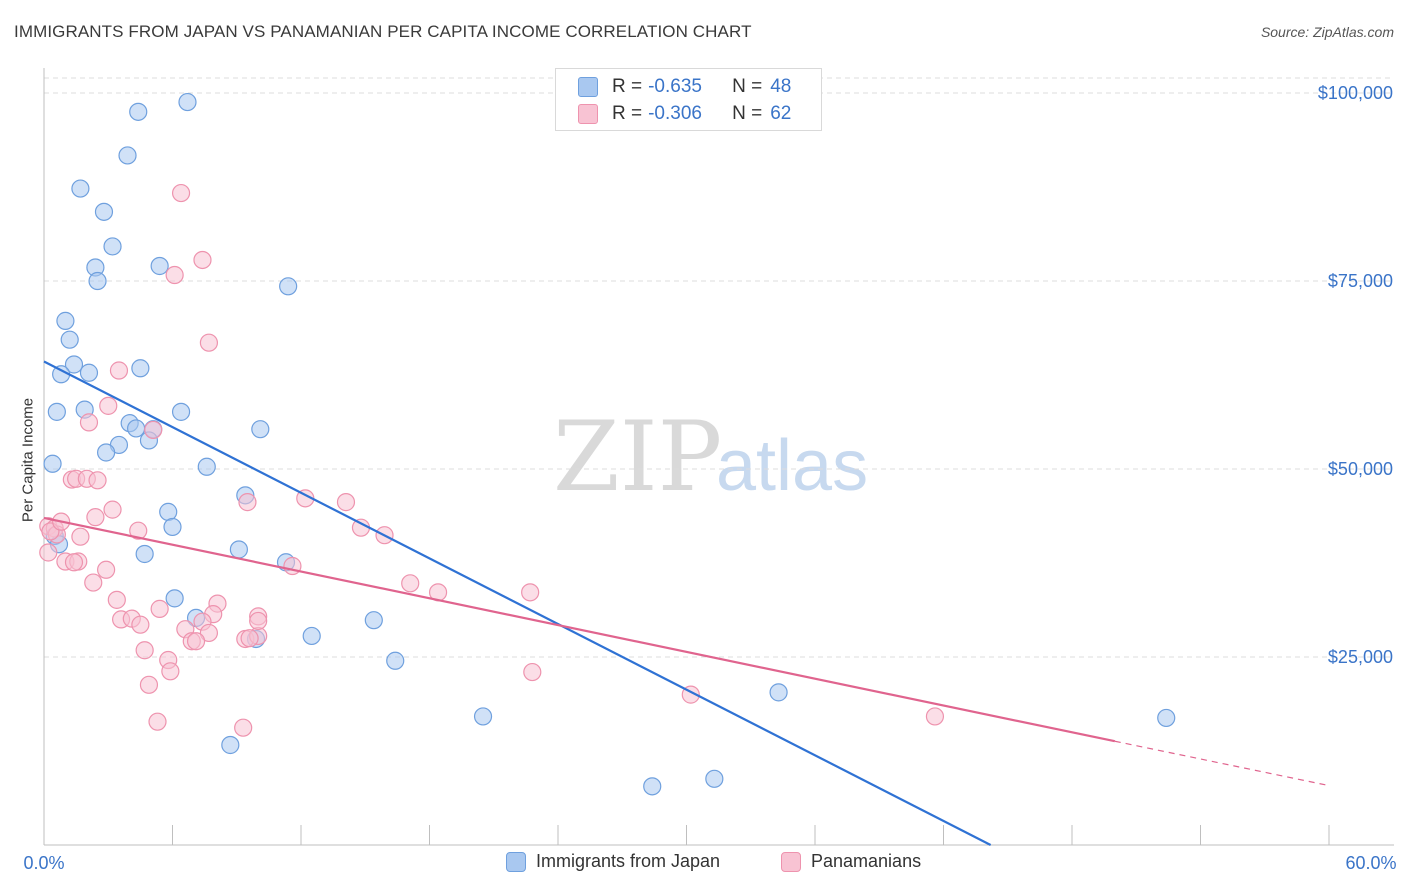 The height and width of the screenshot is (892, 1406). What do you see at coordinates (1355, 93) in the screenshot?
I see `y-tick-label: $100,000` at bounding box center [1355, 93].